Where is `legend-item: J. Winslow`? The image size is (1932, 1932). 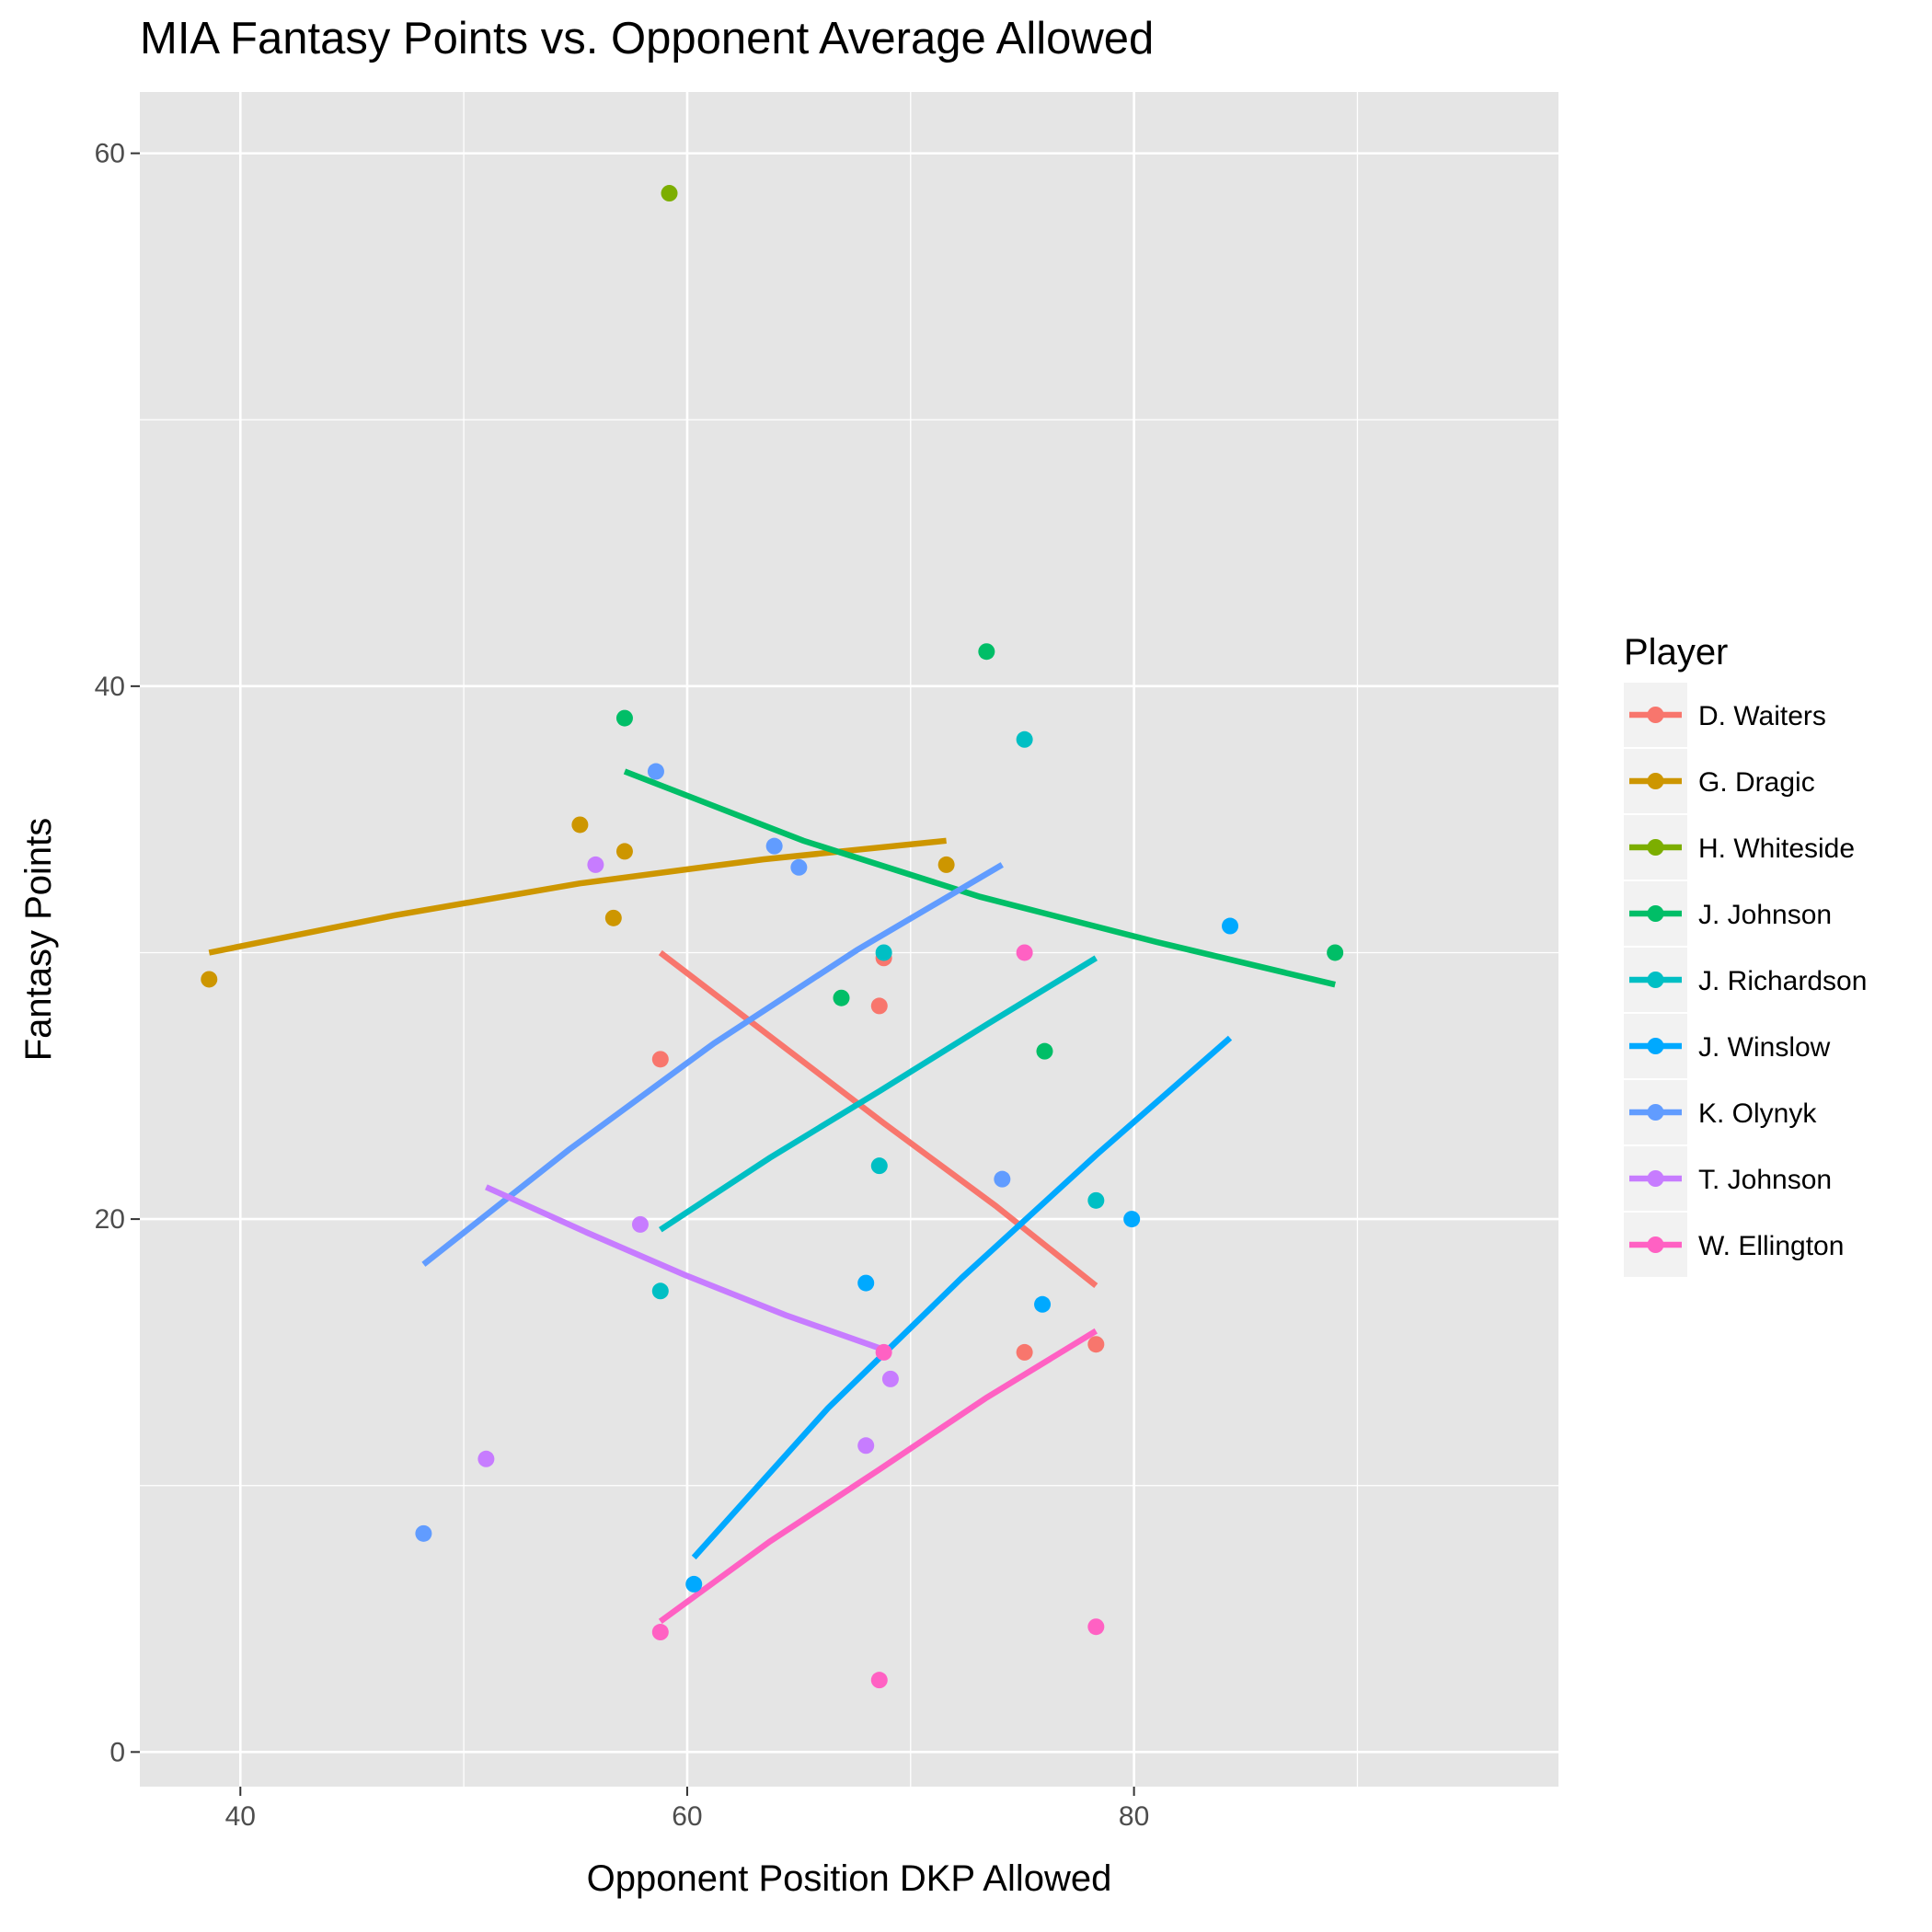
legend-item: J. Winslow is located at coordinates (1727, 1046).